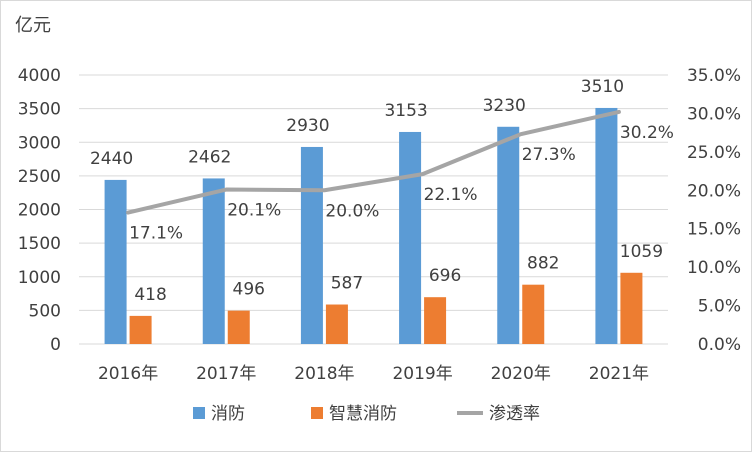 This screenshot has width=752, height=456. Describe the element at coordinates (602, 87) in the screenshot. I see `bar-data-label: 3510` at that location.